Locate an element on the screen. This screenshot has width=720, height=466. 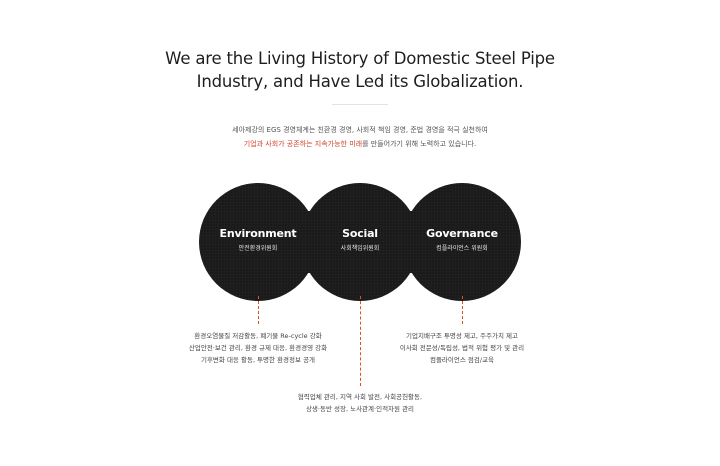
governance-detail-item: 기업지배구조 투명성 제고, 주주가치 제고 is located at coordinates (462, 336).